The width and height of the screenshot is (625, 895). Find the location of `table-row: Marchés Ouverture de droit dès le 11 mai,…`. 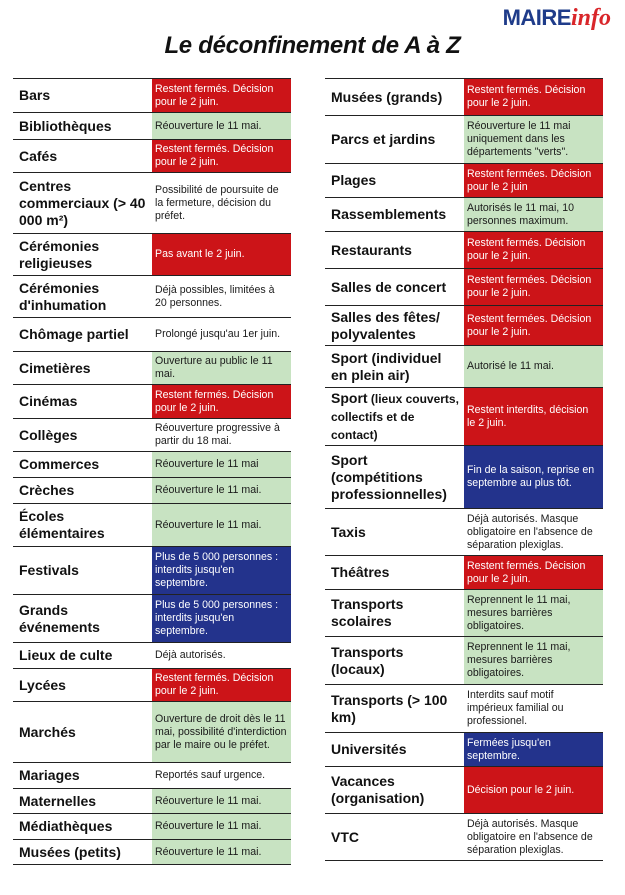

table-row: Marchés Ouverture de droit dès le 11 mai,… is located at coordinates (152, 731).